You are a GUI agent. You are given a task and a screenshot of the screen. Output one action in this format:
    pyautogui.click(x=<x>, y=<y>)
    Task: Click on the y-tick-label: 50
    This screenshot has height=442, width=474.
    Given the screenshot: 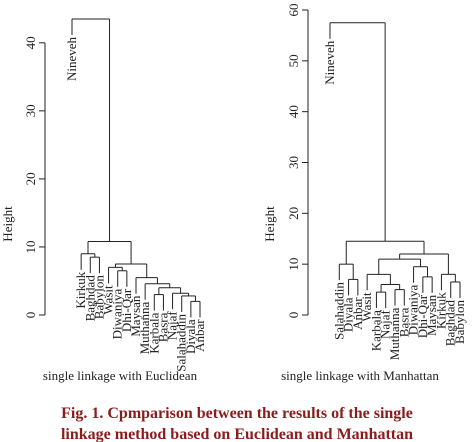 What is the action you would take?
    pyautogui.click(x=293, y=60)
    